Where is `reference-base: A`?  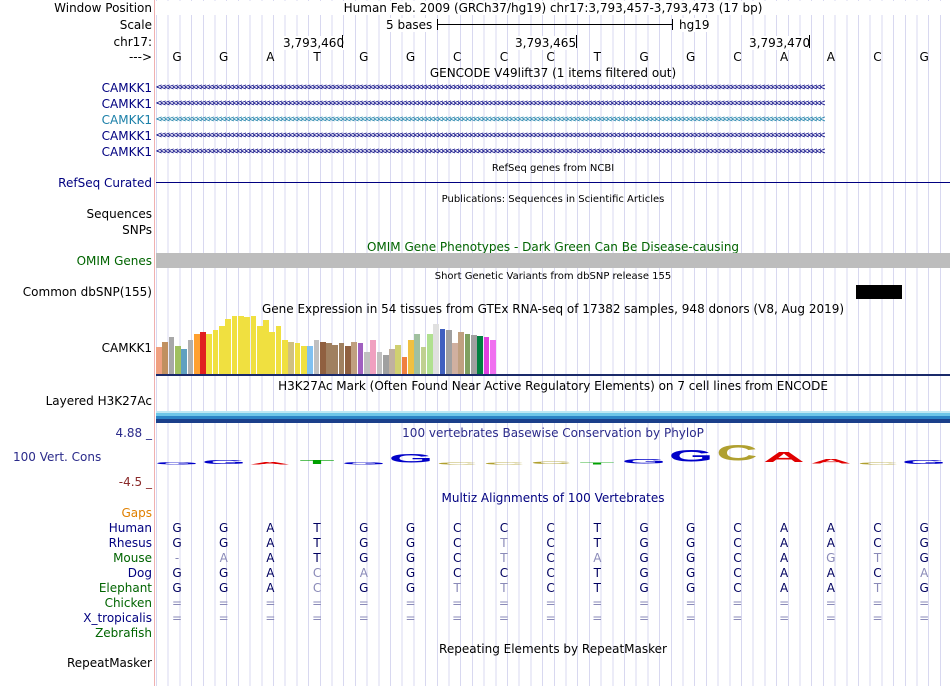
reference-base: A is located at coordinates (270, 57).